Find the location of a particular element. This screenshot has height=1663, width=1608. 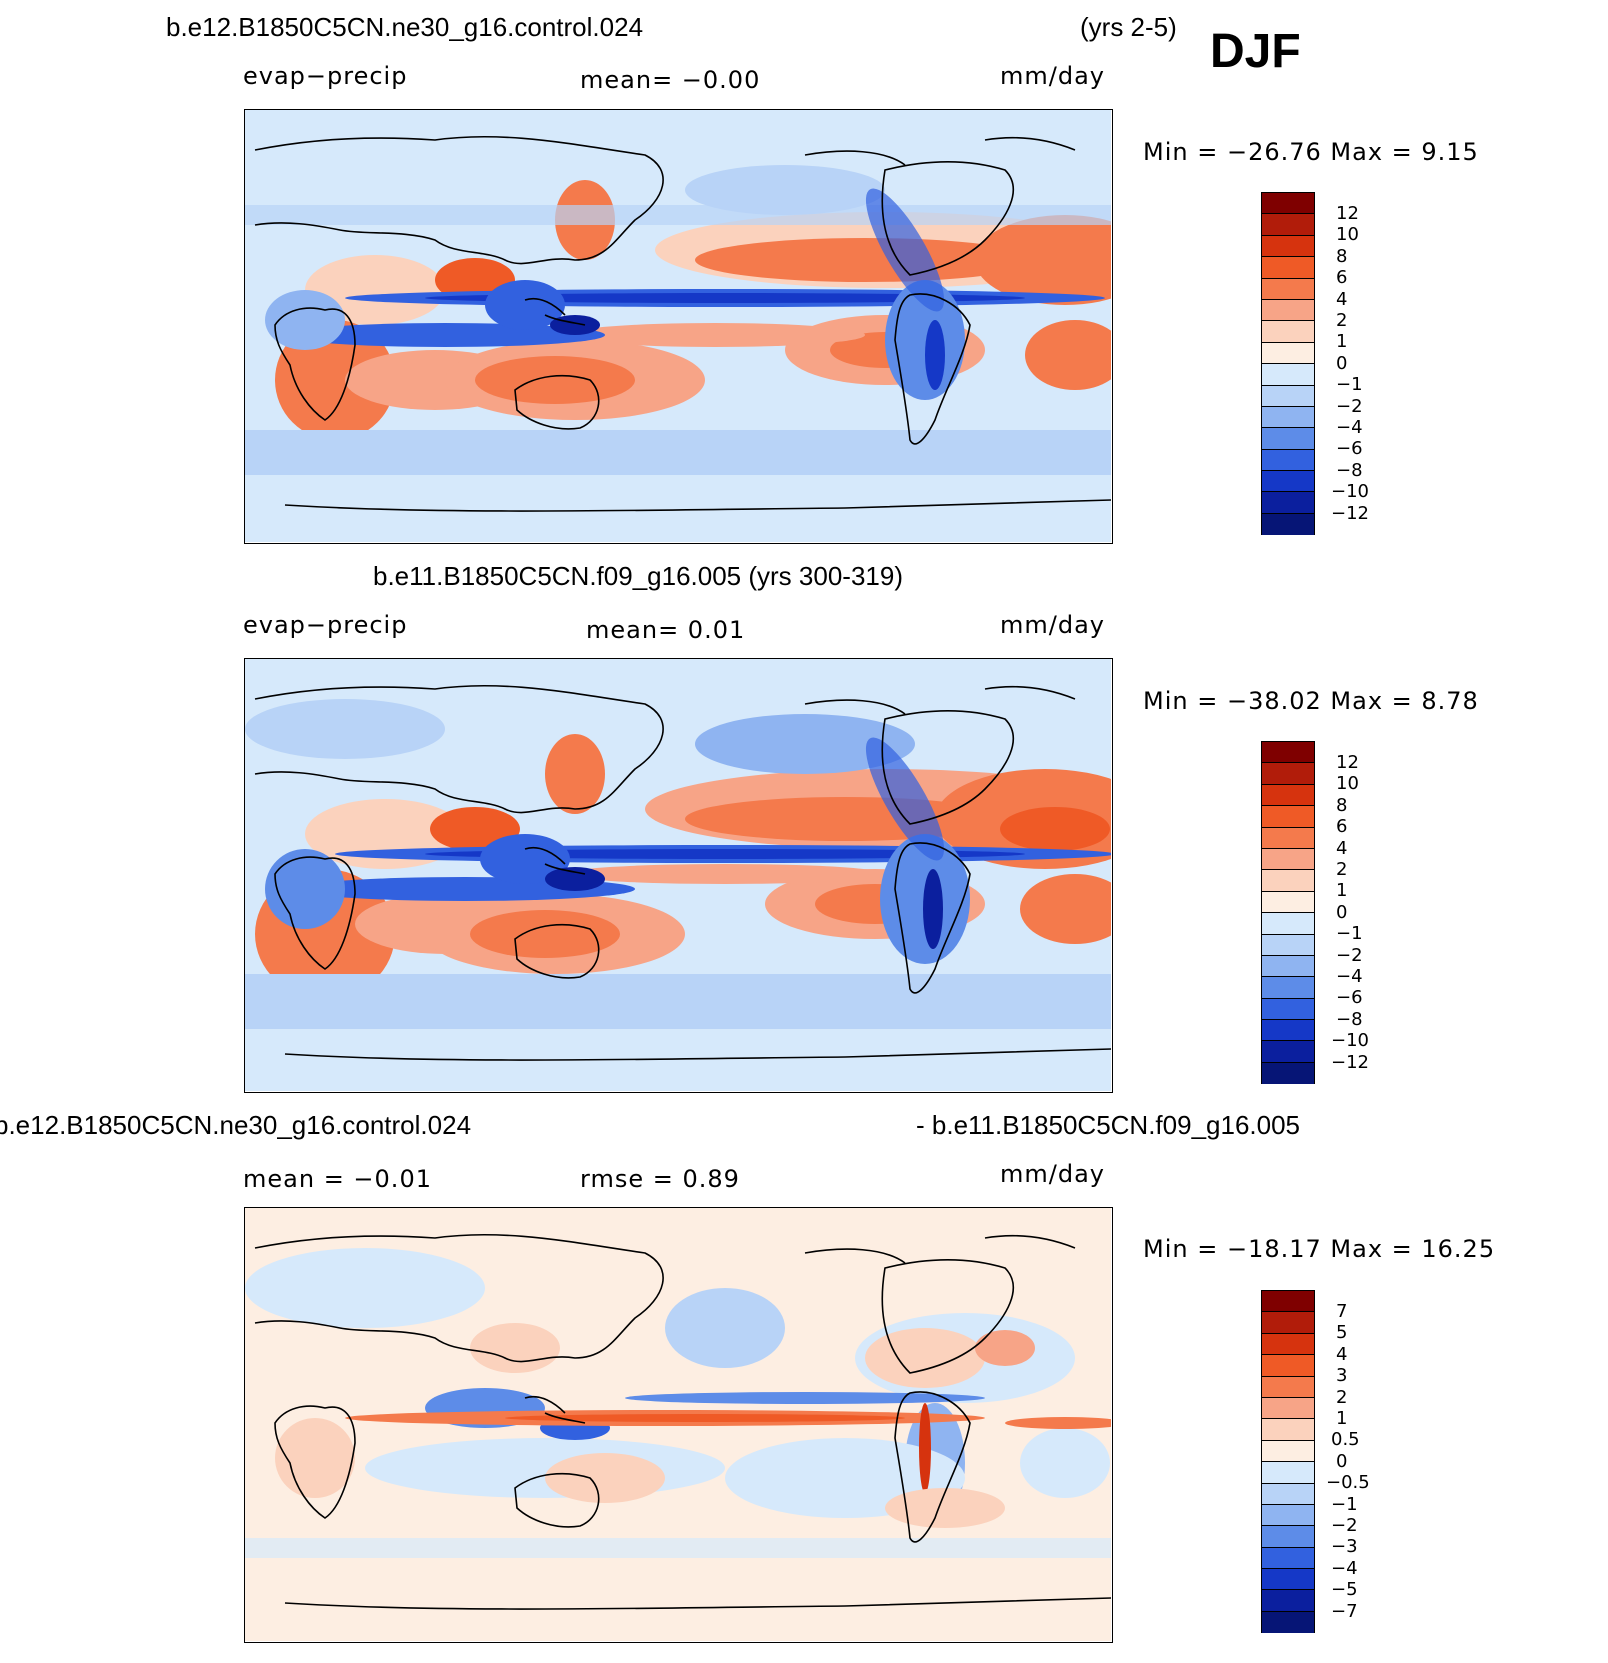

panel2-colorbar-label: 0 is located at coordinates (1342, 912).